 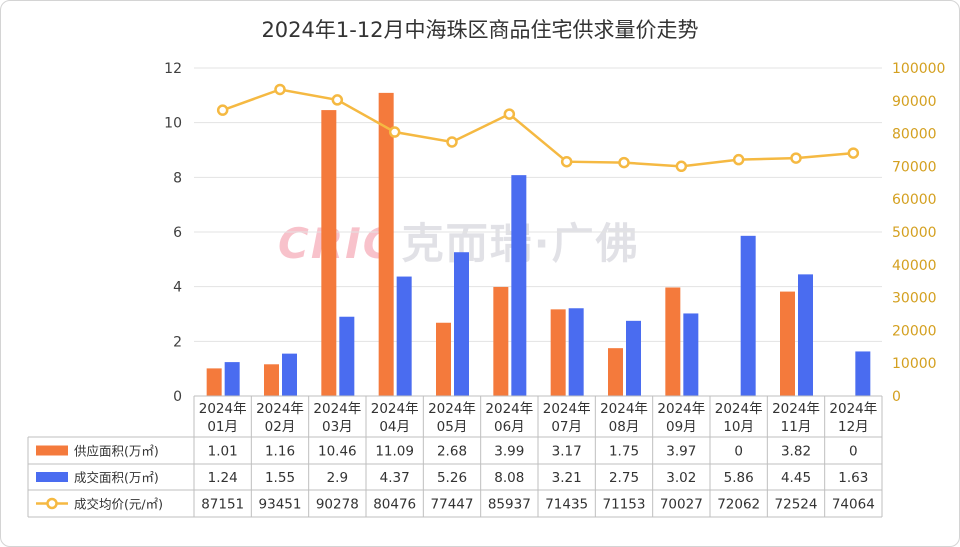 What do you see at coordinates (624, 452) in the screenshot?
I see `data-label: 1.75` at bounding box center [624, 452].